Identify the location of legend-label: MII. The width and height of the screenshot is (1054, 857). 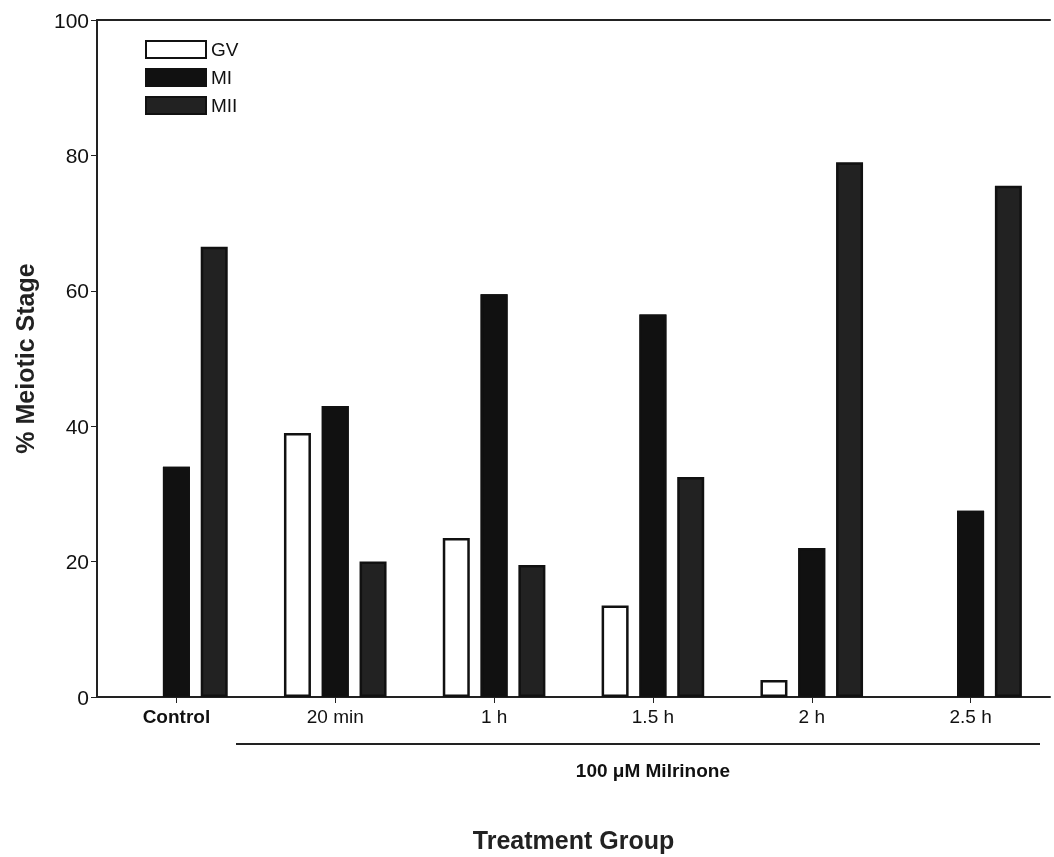
(224, 105).